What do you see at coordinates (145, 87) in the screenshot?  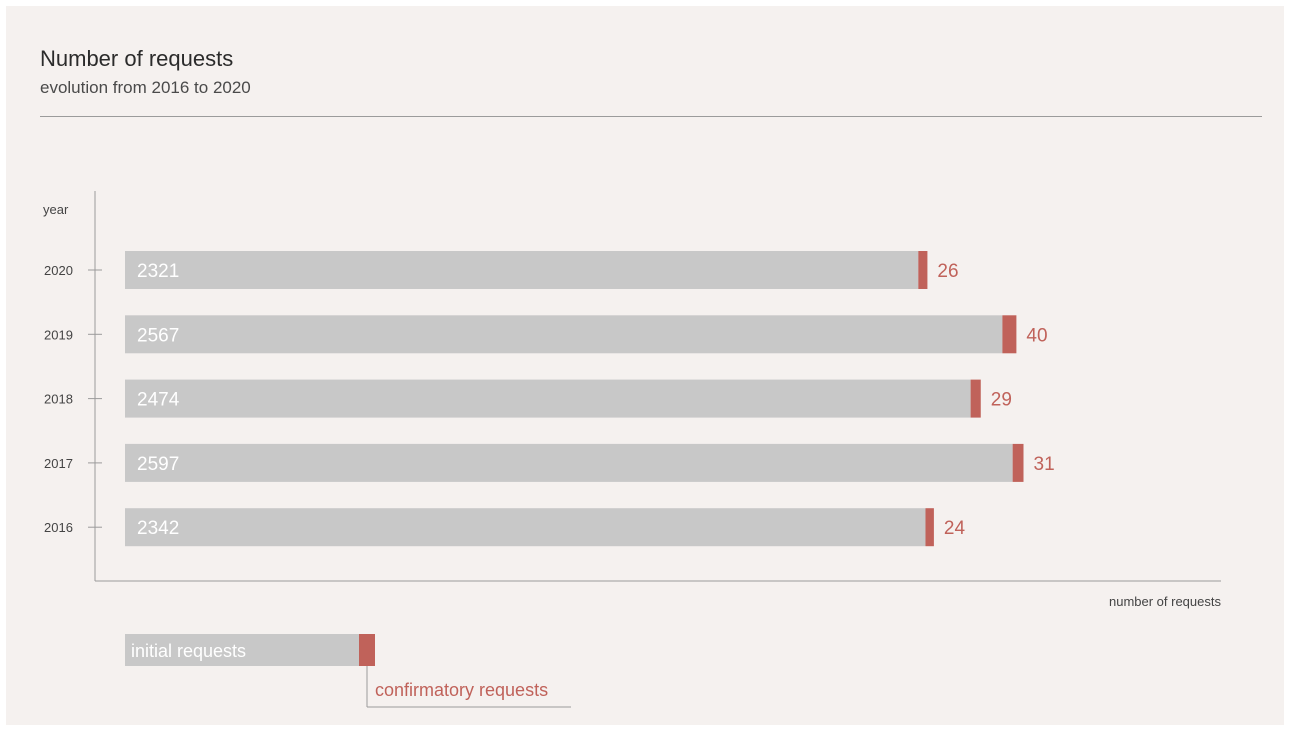 I see `chart-subtitle: evolution from 2016 to 2020` at bounding box center [145, 87].